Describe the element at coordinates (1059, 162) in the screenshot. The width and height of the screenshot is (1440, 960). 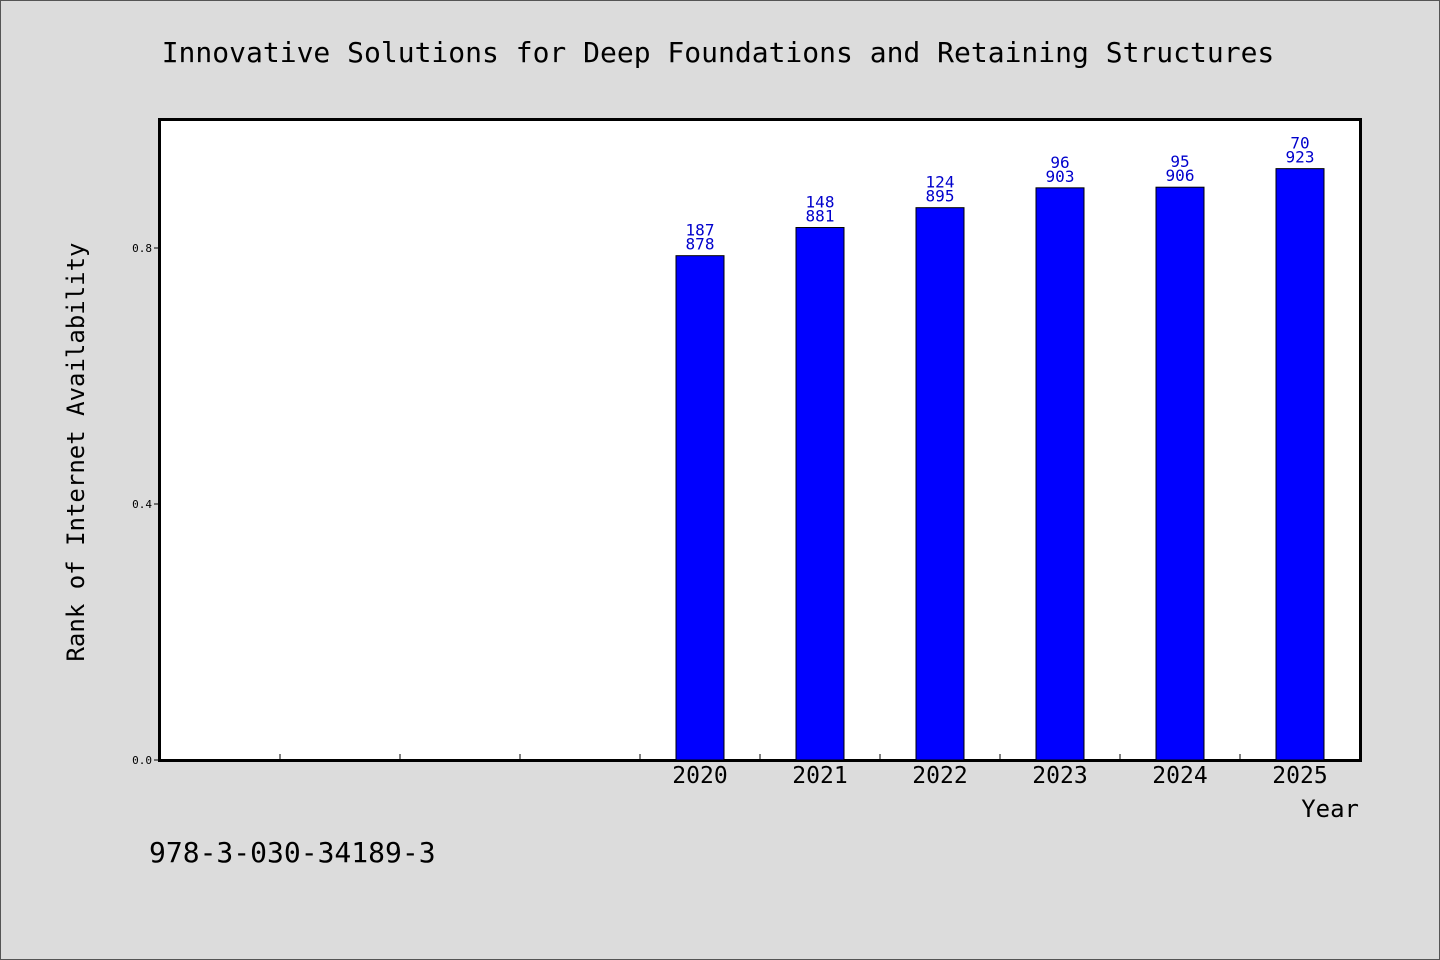
I see `bar-label-rank: 96` at that location.